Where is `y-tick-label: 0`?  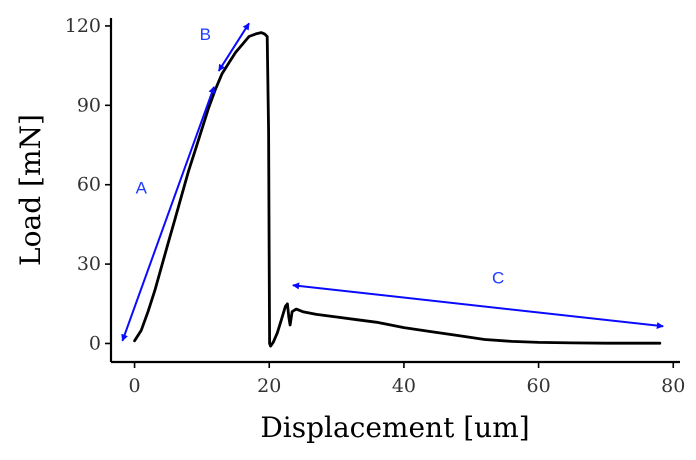
y-tick-label: 0 is located at coordinates (95, 343).